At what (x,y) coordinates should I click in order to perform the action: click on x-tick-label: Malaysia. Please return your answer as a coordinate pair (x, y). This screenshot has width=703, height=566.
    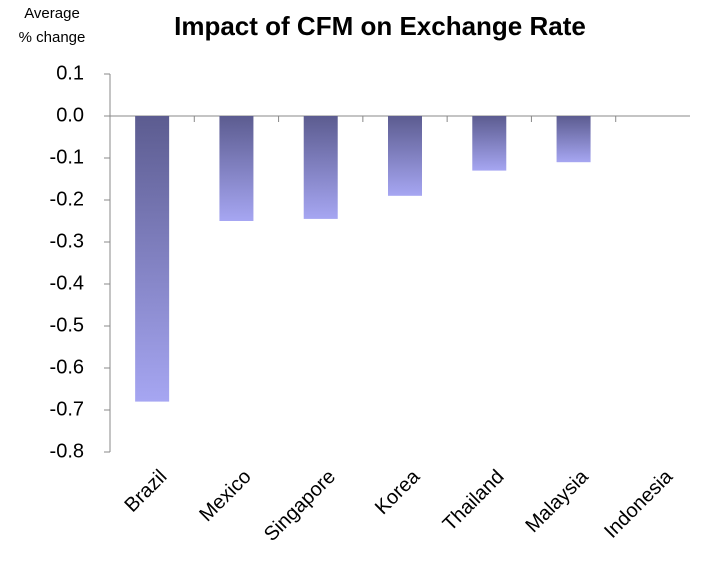
    Looking at the image, I should click on (557, 501).